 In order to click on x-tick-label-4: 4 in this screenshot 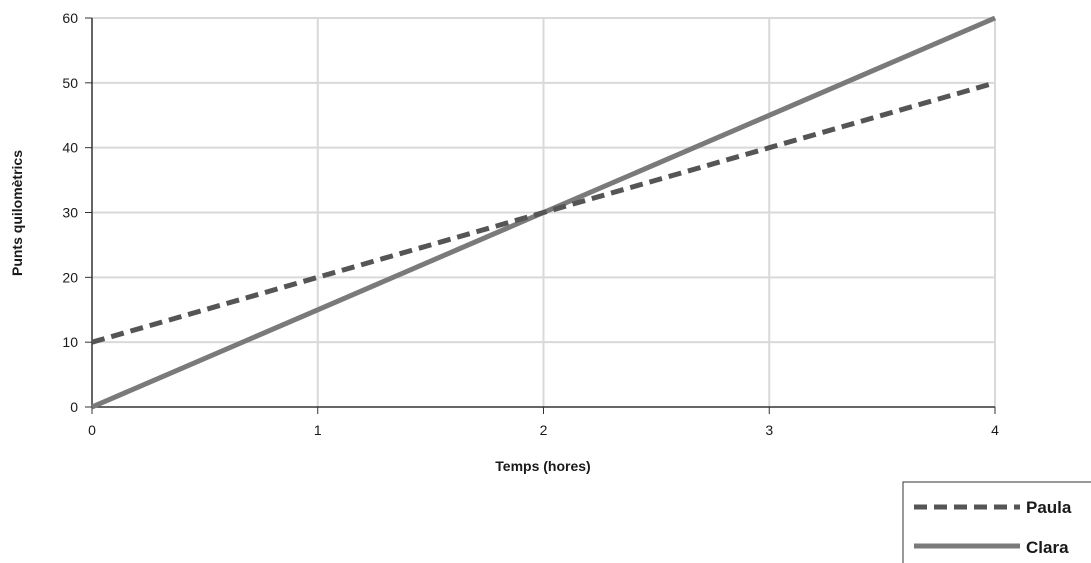, I will do `click(995, 430)`.